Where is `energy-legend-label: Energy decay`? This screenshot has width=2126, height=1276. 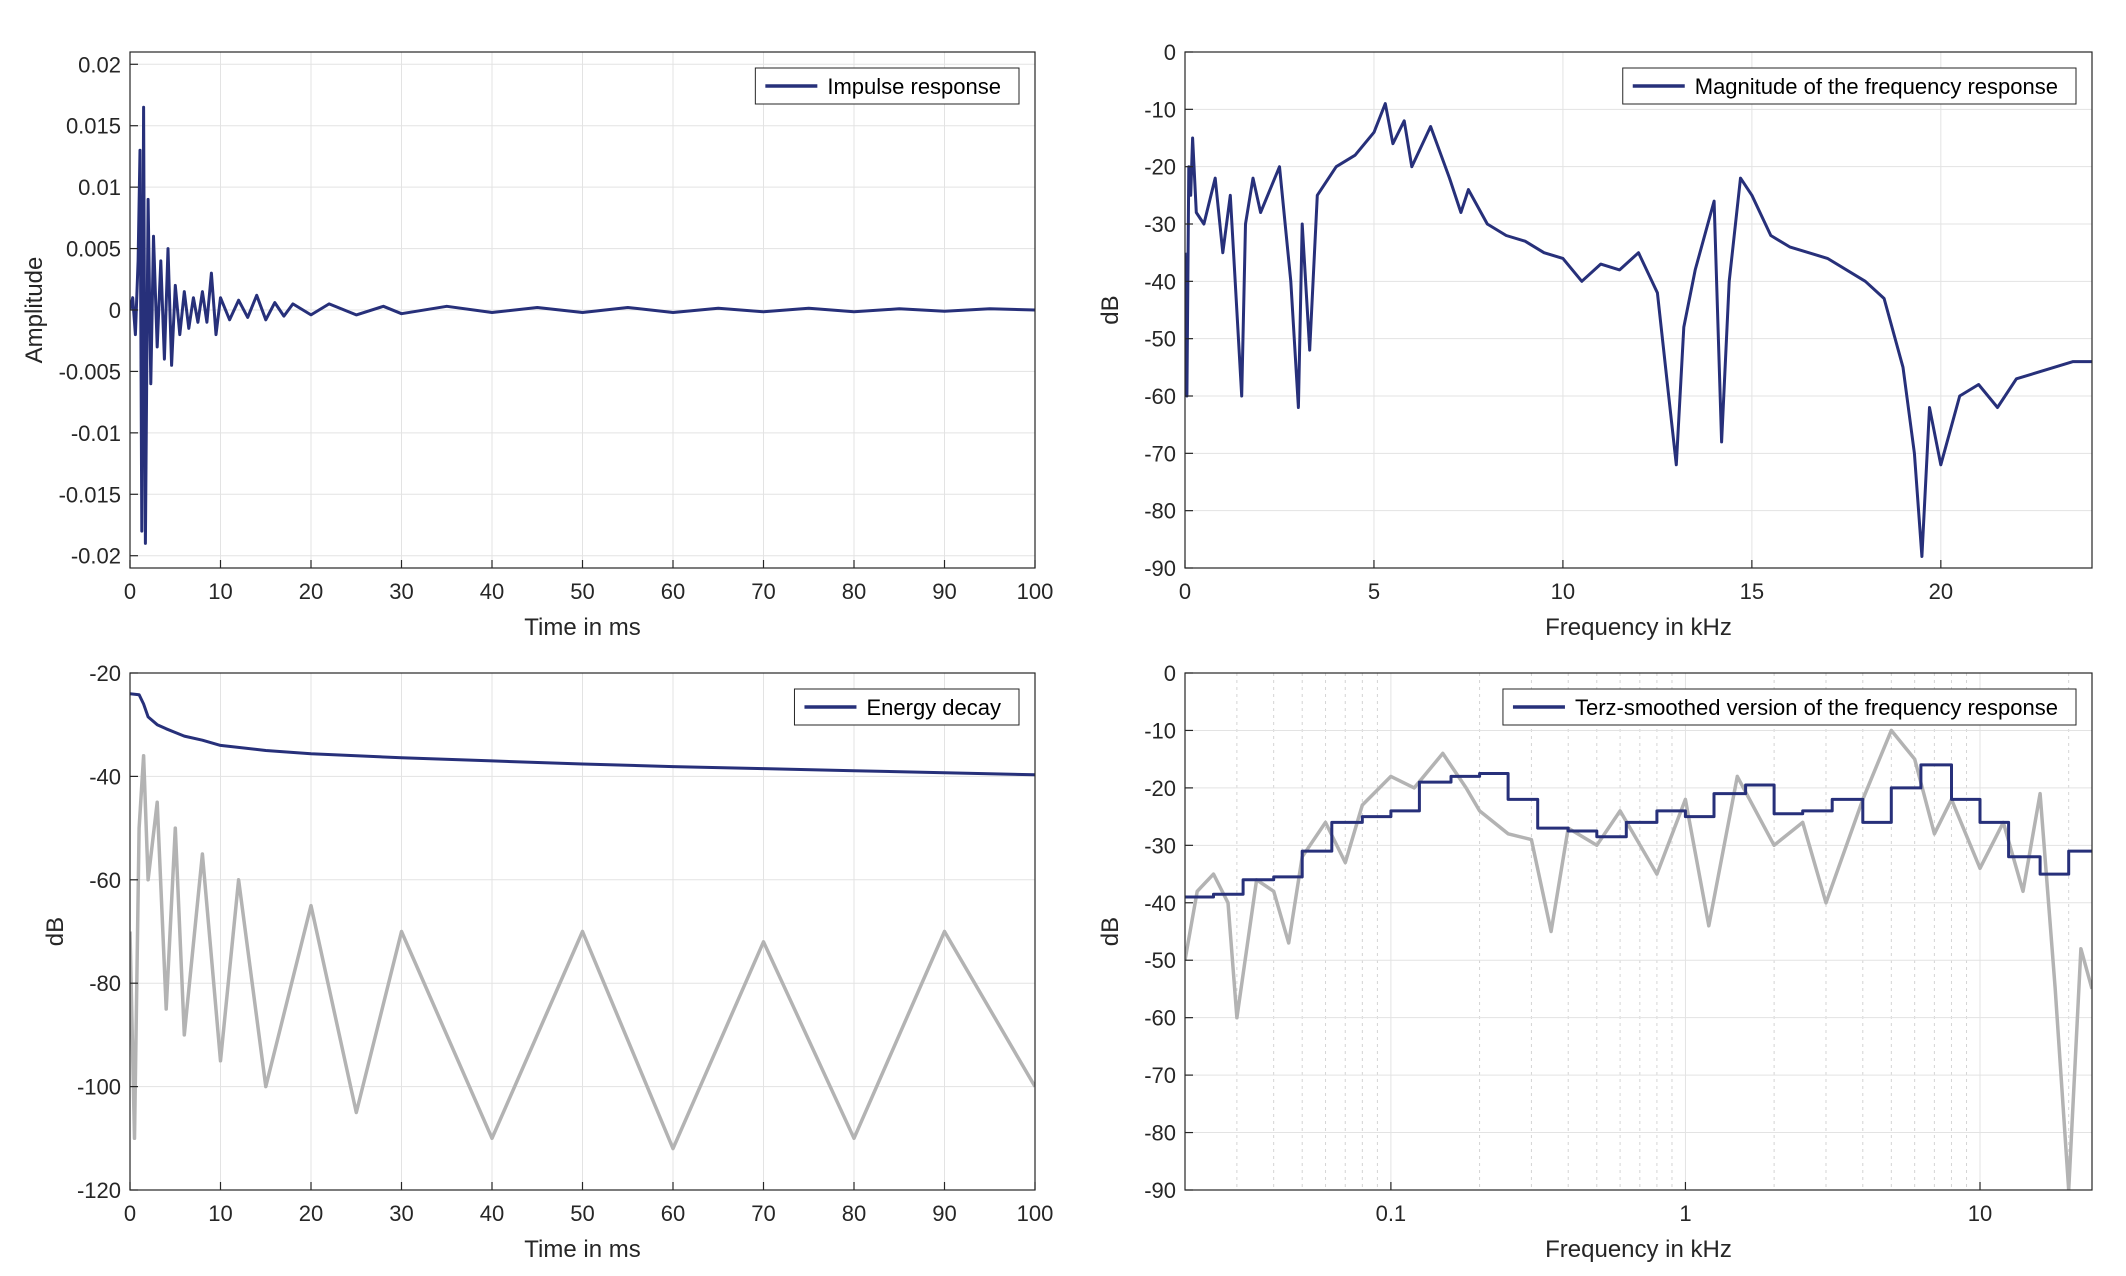
energy-legend-label: Energy decay is located at coordinates (933, 707).